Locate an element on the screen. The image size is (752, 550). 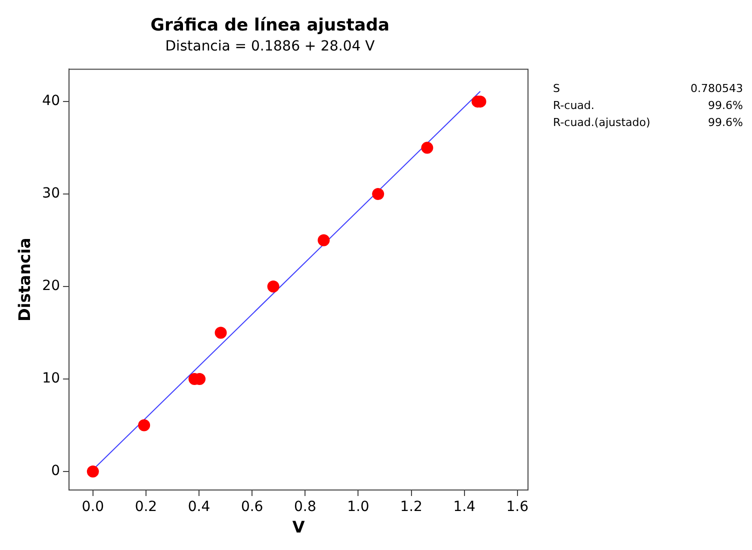
x-tick-label: 0.4 is located at coordinates (199, 507).